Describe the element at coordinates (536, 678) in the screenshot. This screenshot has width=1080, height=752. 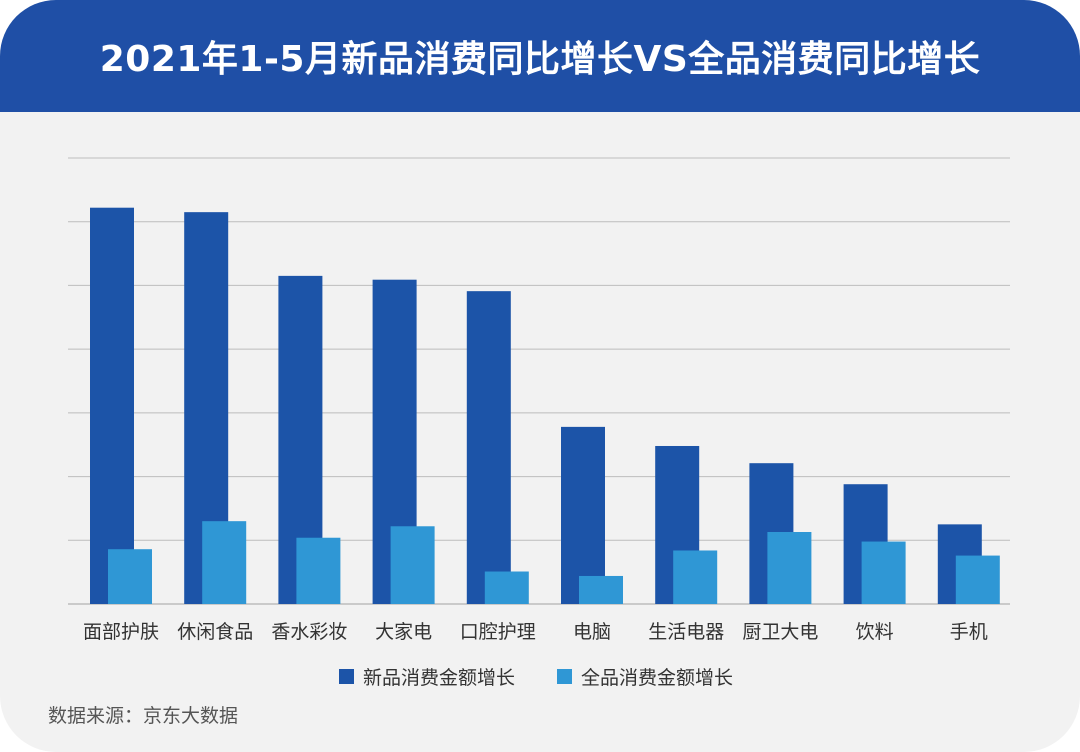
I see `legend: 新品消费金额增长 全品消费金额增长` at that location.